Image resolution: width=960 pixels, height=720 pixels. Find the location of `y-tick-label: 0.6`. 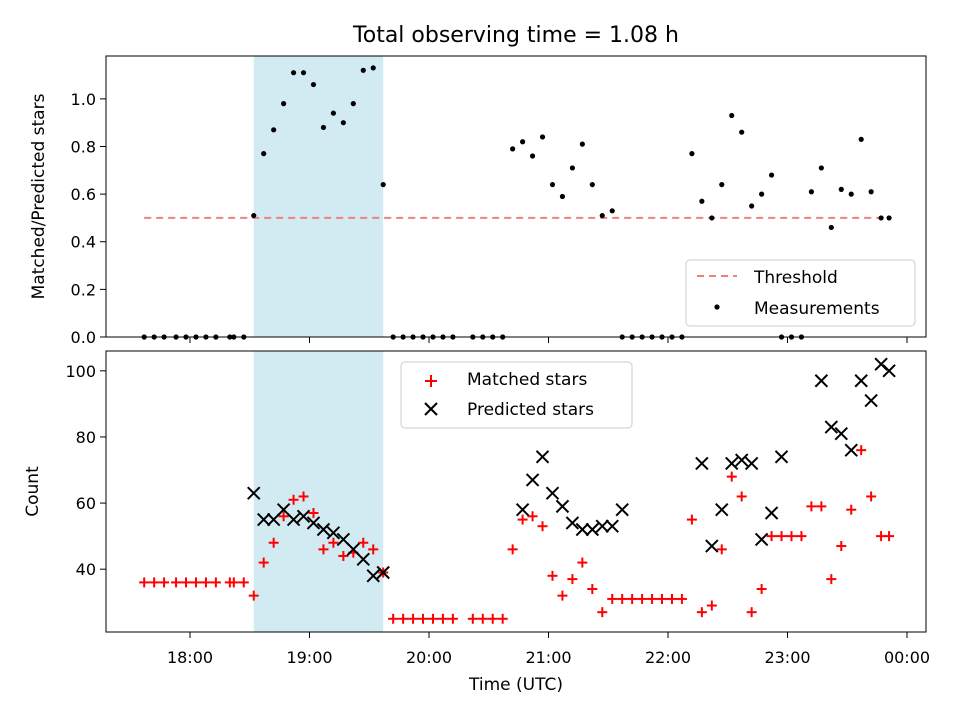

y-tick-label: 0.6 is located at coordinates (83, 194).